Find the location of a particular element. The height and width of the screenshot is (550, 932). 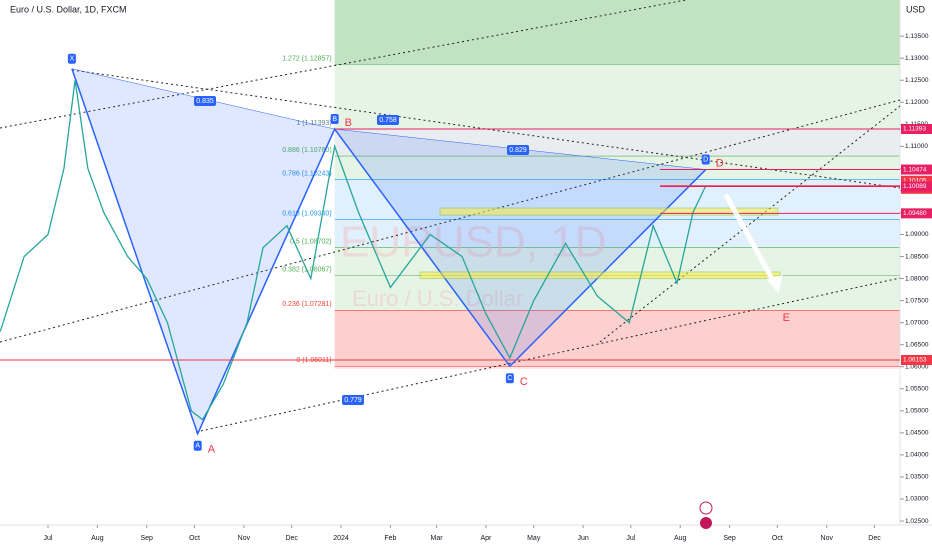

price-tag-label: 1.10089 is located at coordinates (915, 186).